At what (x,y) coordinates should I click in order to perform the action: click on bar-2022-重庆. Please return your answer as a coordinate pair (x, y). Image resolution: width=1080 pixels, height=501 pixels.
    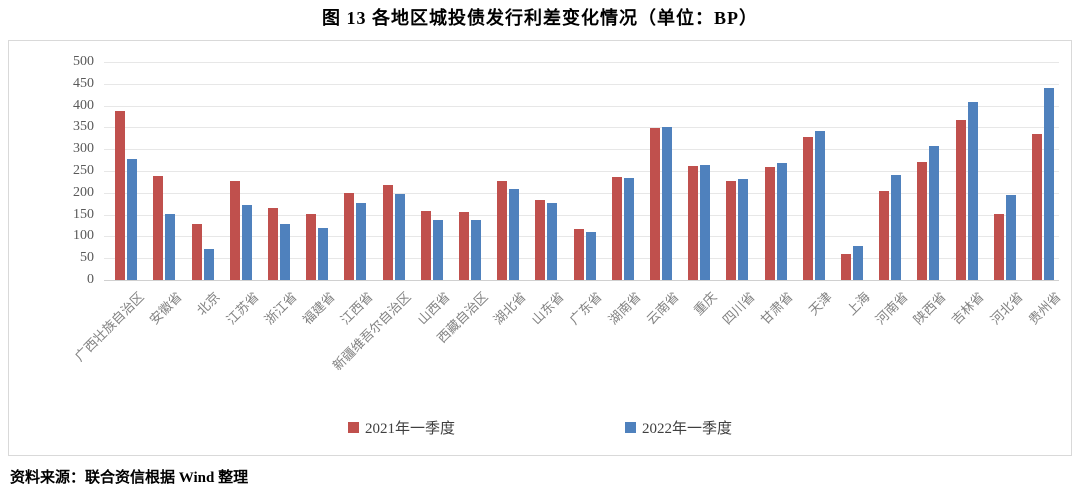
    Looking at the image, I should click on (705, 222).